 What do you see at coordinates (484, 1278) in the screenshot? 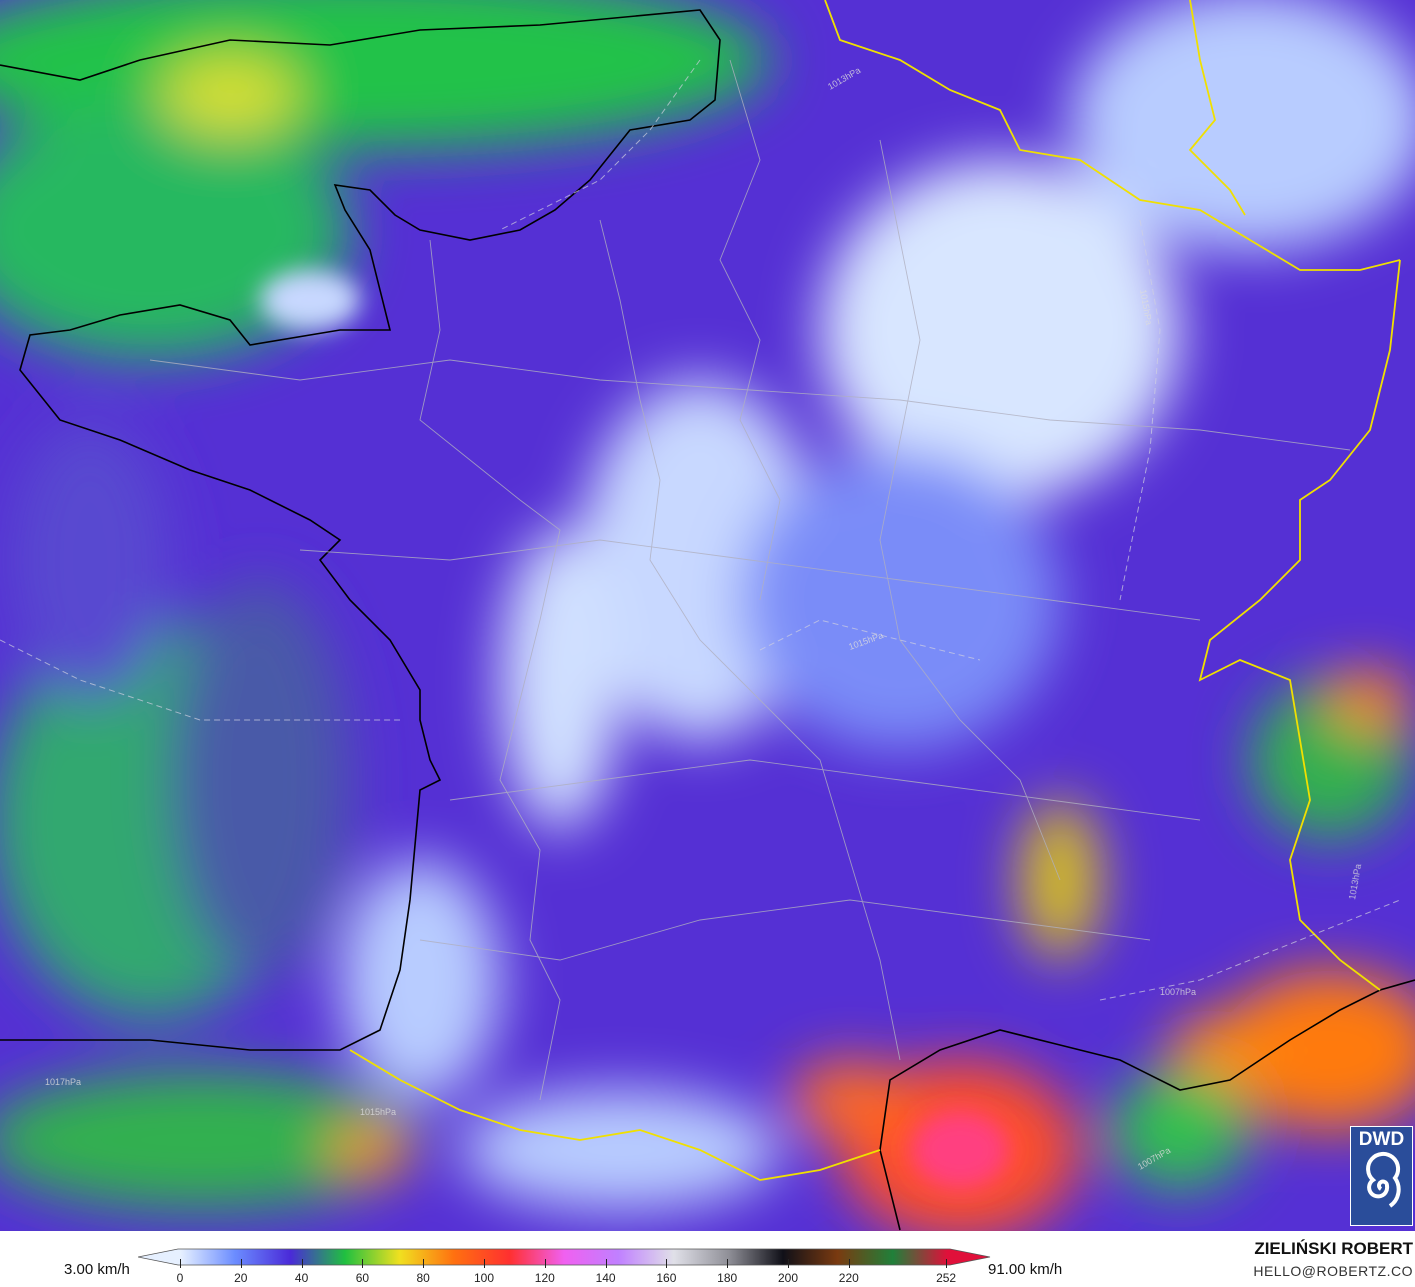
I see `colorbar-tick-label: 100` at bounding box center [484, 1278].